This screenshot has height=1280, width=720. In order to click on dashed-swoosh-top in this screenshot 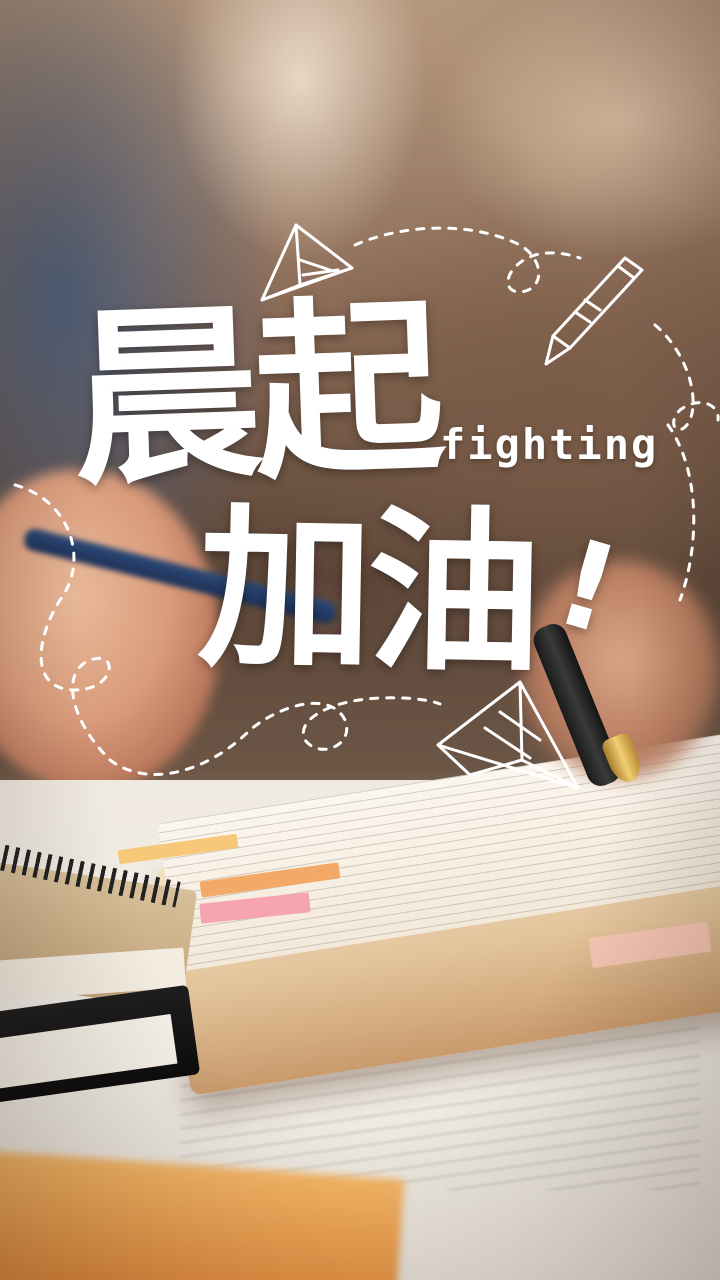, I will do `click(467, 260)`.